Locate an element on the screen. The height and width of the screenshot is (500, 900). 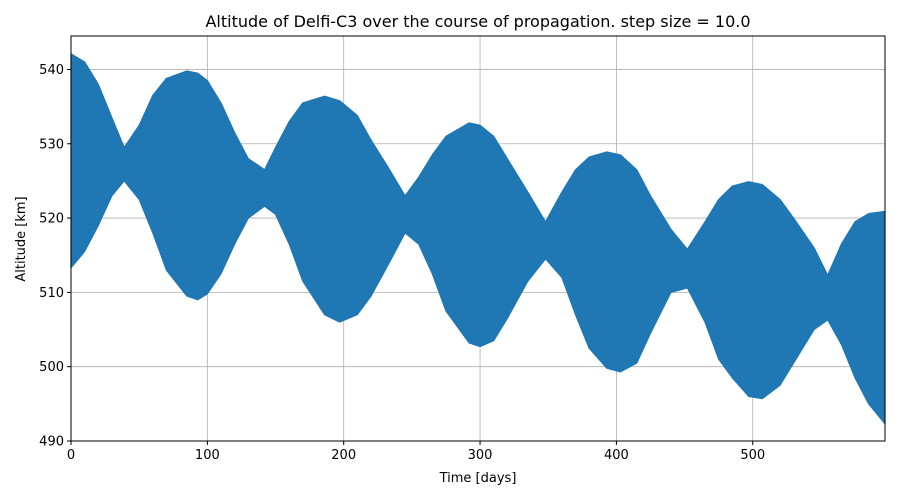
x-tick-label: 0 is located at coordinates (71, 455).